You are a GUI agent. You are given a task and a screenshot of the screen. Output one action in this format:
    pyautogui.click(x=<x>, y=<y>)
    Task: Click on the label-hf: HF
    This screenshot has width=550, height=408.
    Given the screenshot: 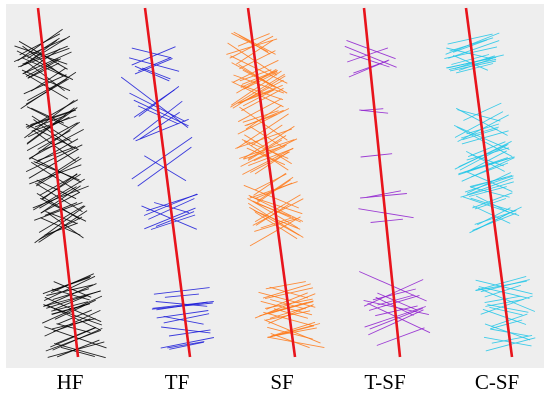 What is the action you would take?
    pyautogui.click(x=70, y=382)
    